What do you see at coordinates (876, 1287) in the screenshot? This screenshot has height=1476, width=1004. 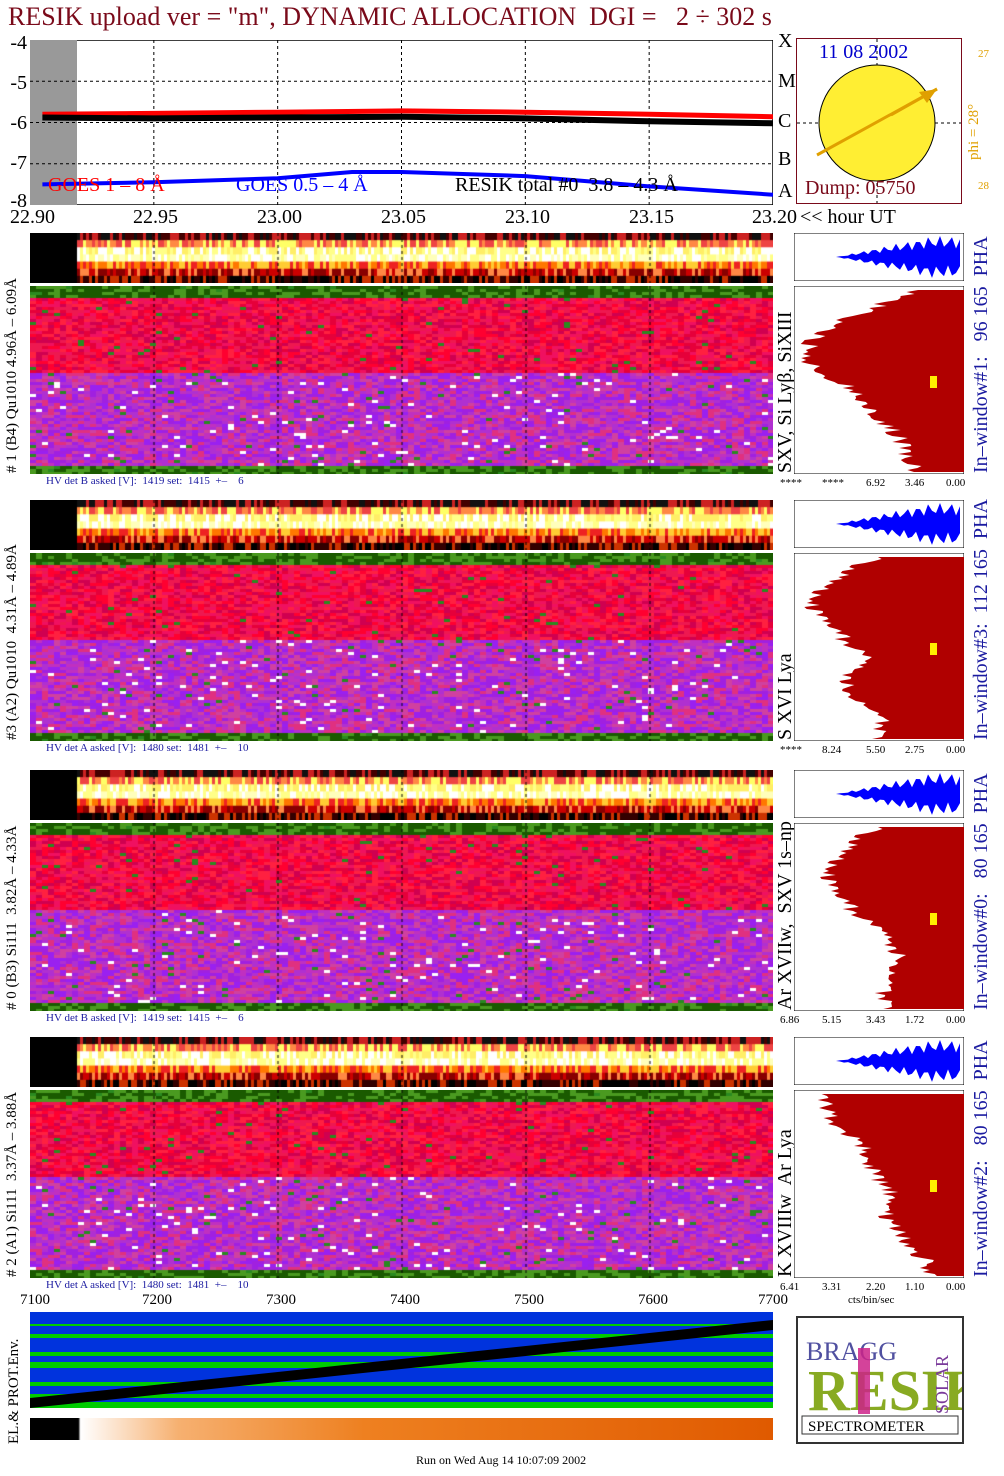 I see `spectrum-scale-tick: 2.20` at bounding box center [876, 1287].